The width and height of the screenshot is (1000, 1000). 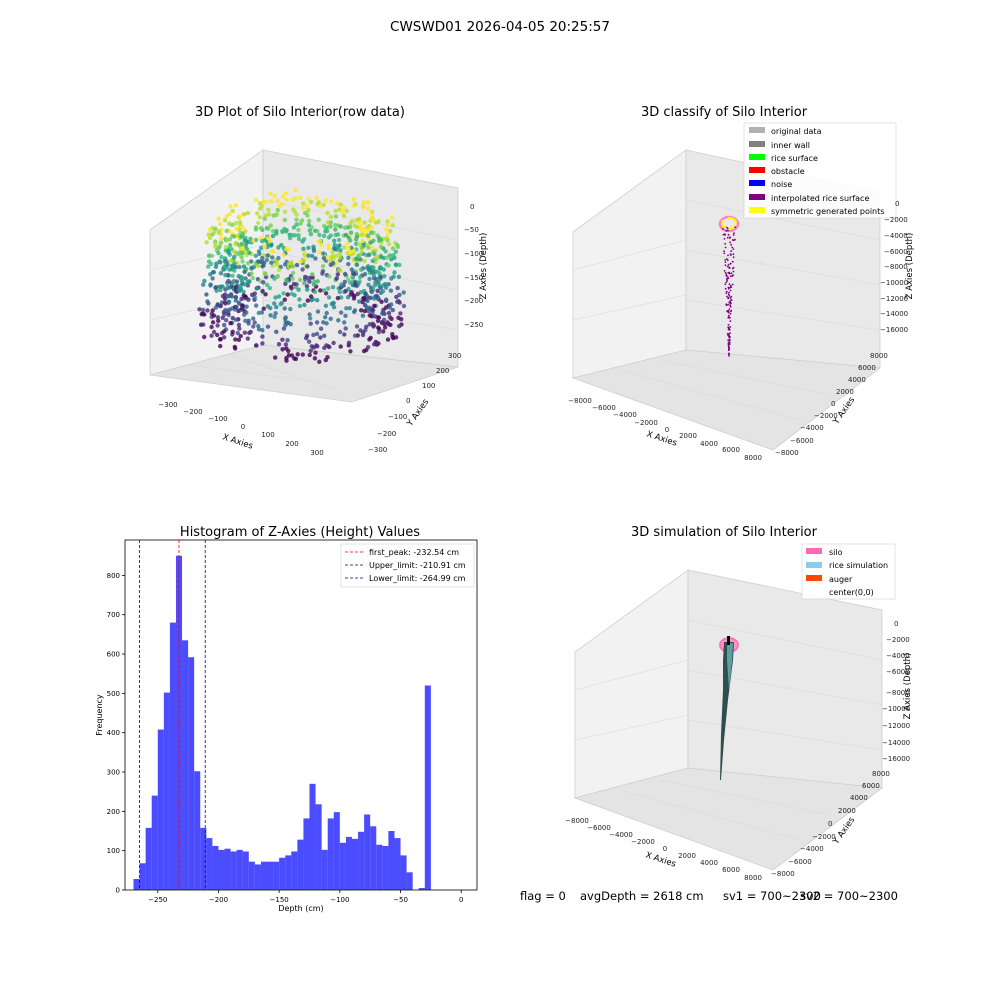 I want to click on classify-y-tick: −2000, so click(x=826, y=416).